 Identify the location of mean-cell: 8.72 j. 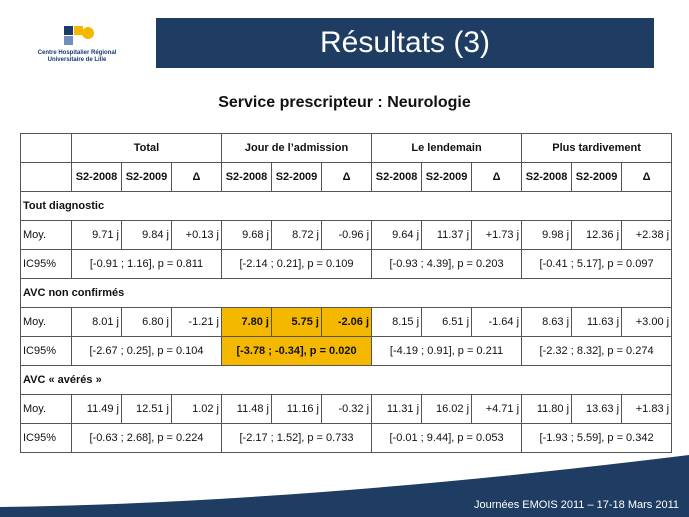
(296, 235).